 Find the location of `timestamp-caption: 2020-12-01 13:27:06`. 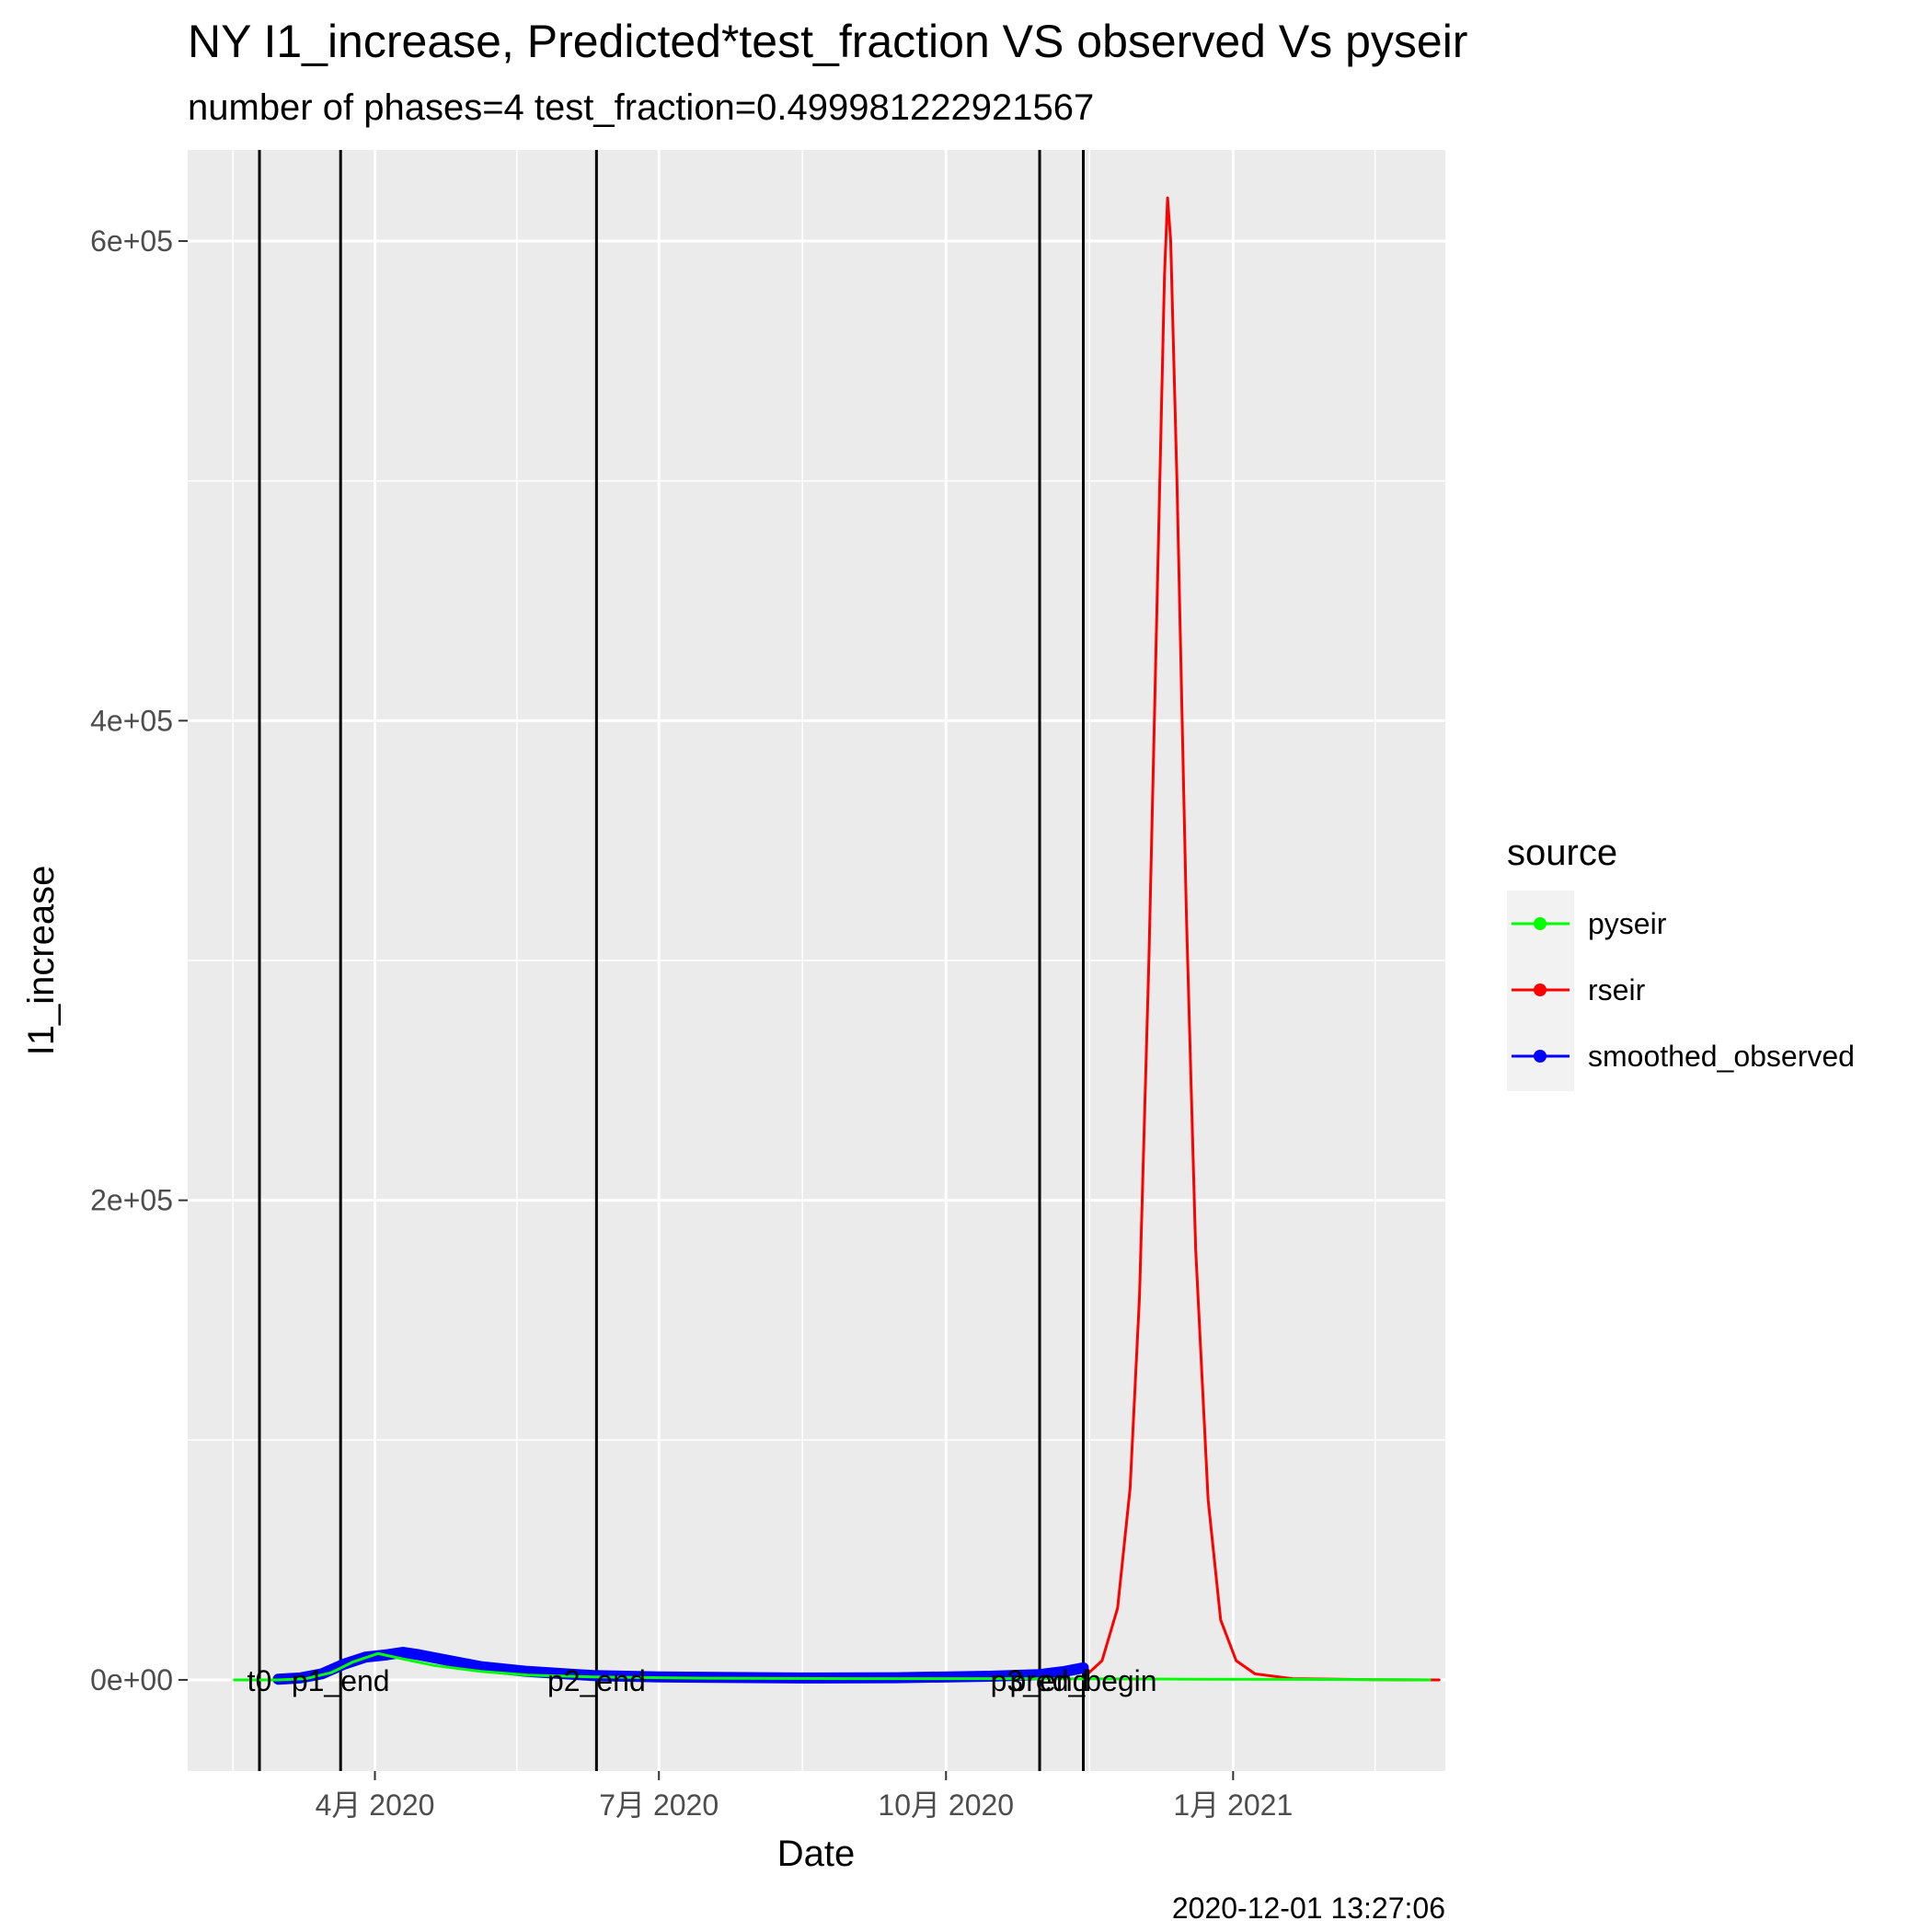

timestamp-caption: 2020-12-01 13:27:06 is located at coordinates (1308, 1909).